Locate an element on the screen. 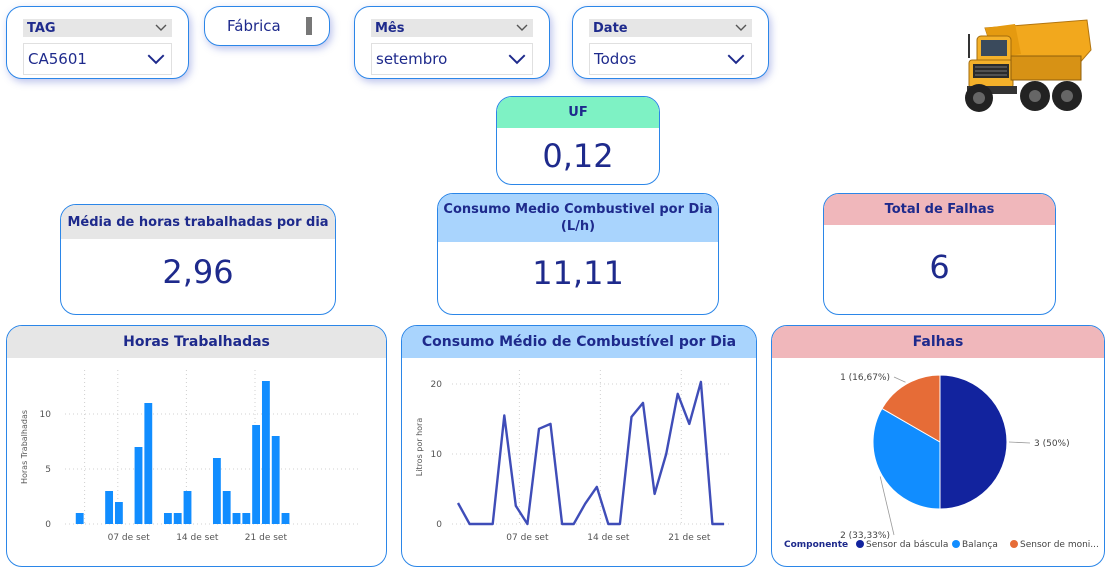 Image resolution: width=1106 pixels, height=568 pixels. consumo-medio-card-unit: (L/h) is located at coordinates (578, 226).